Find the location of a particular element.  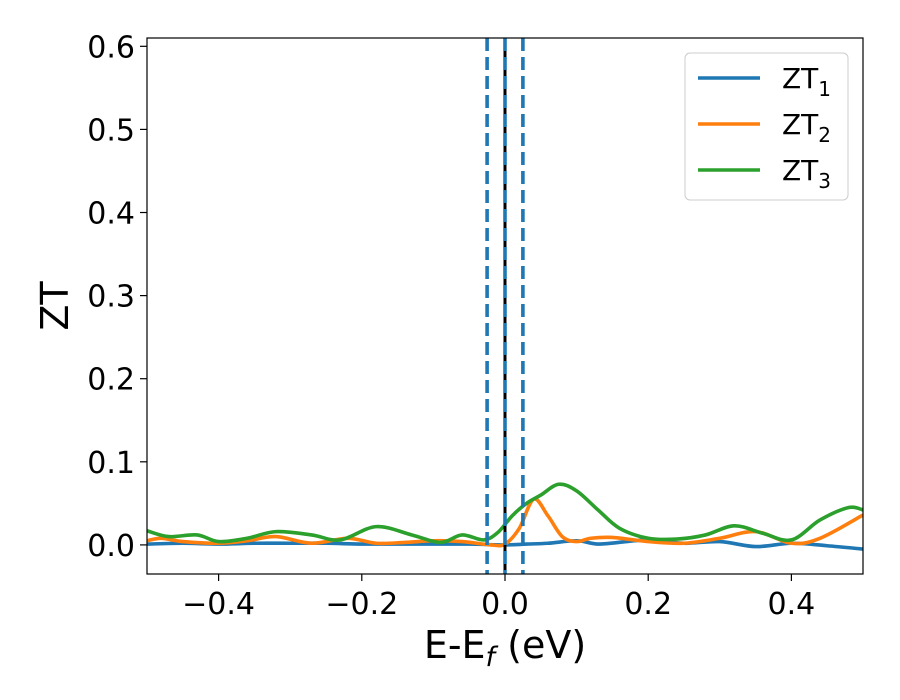

series-line-zt2 is located at coordinates (505, 522).